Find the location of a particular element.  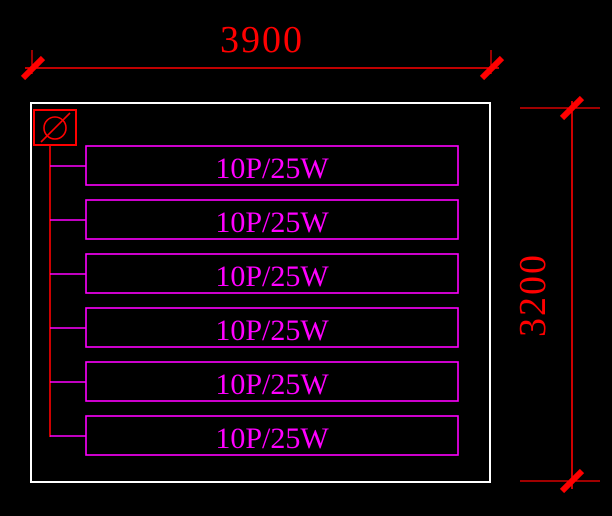

vertical-dimension: 3200 is located at coordinates (556, 294).